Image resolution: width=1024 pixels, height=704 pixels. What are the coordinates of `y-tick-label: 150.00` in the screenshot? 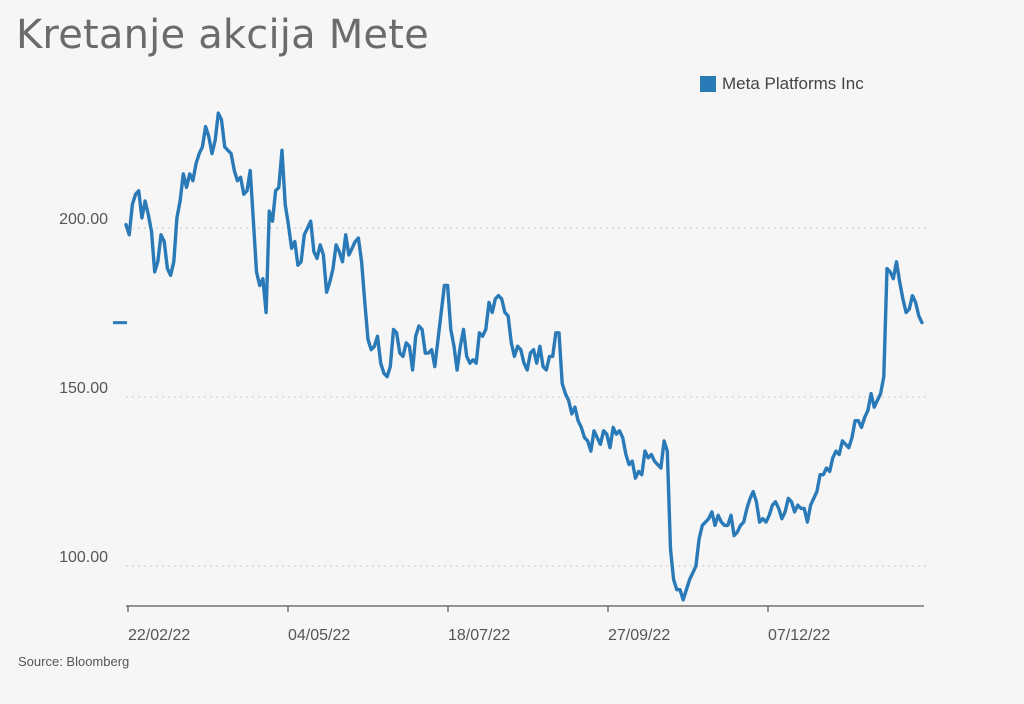 It's located at (83, 388).